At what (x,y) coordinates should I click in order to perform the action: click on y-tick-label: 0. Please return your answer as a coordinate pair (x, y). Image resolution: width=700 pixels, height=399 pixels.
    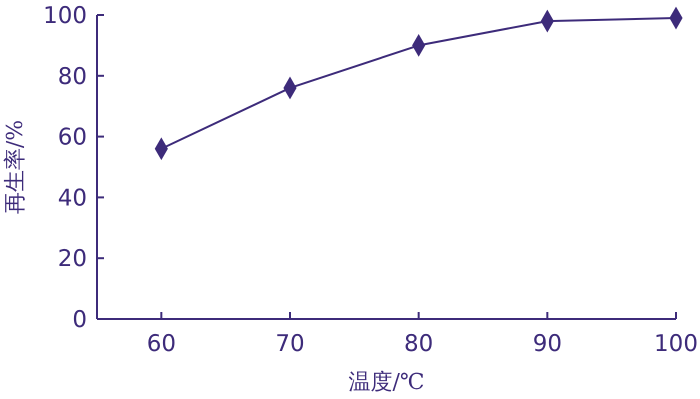
    Looking at the image, I should click on (79, 320).